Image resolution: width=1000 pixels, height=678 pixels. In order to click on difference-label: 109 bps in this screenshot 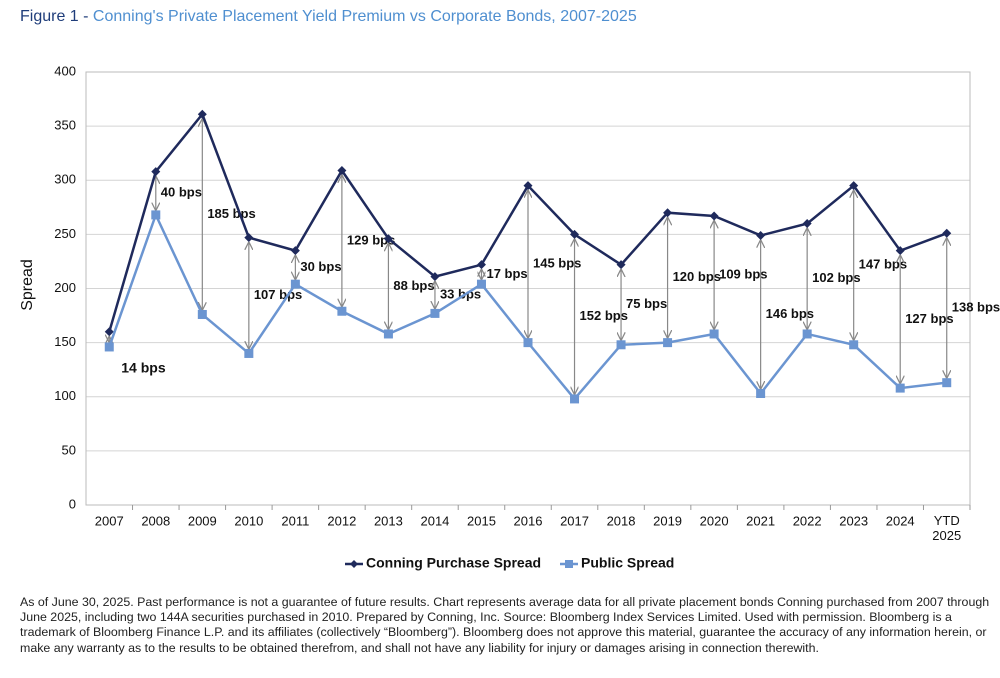, I will do `click(743, 273)`.